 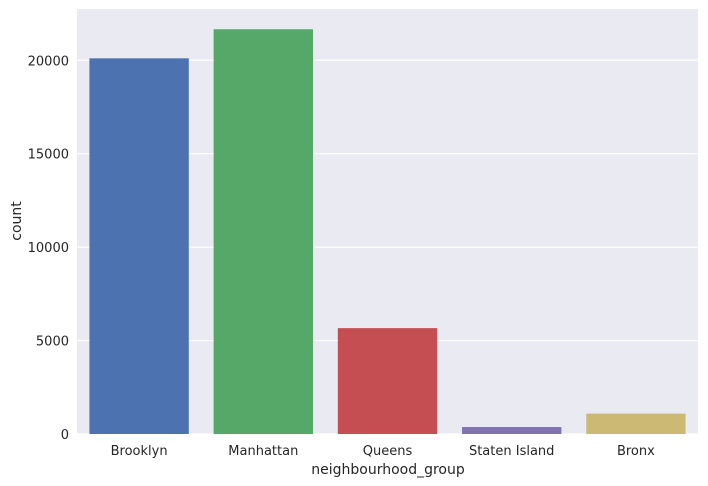 What do you see at coordinates (52, 342) in the screenshot?
I see `y-tick-label: 5000` at bounding box center [52, 342].